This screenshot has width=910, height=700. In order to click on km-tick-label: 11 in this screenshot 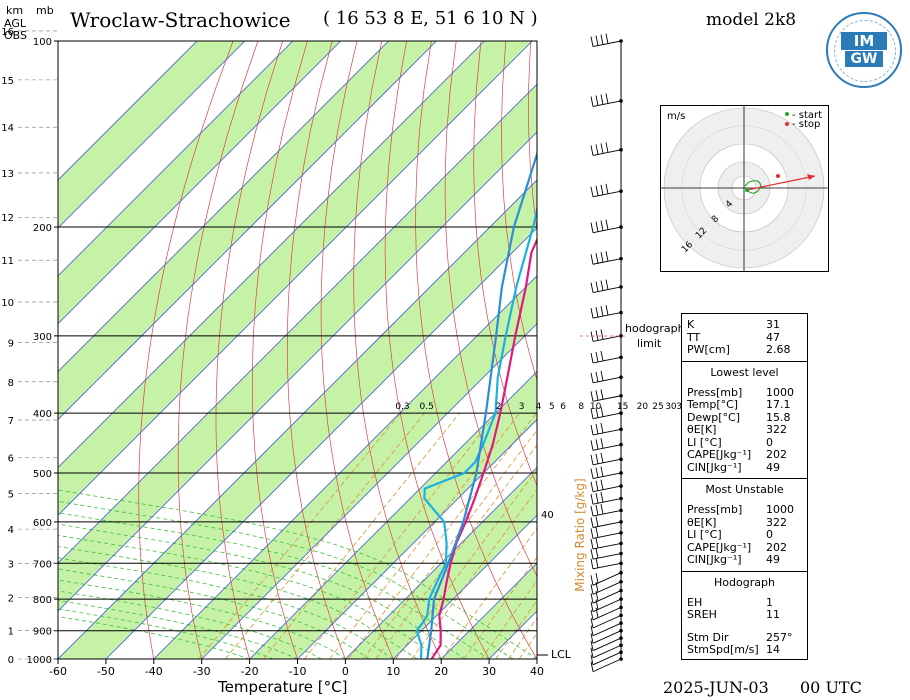, I will do `click(7, 261)`.